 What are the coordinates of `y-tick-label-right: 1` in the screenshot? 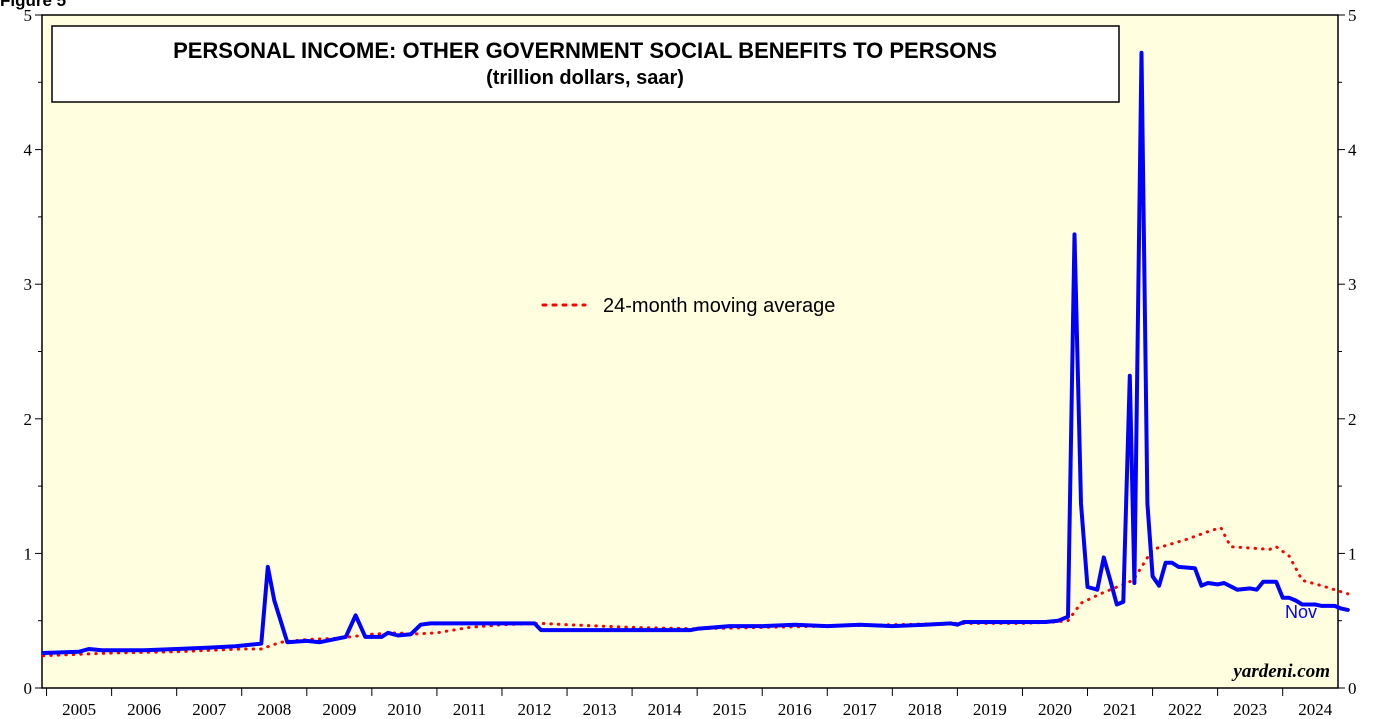 It's located at (1352, 553).